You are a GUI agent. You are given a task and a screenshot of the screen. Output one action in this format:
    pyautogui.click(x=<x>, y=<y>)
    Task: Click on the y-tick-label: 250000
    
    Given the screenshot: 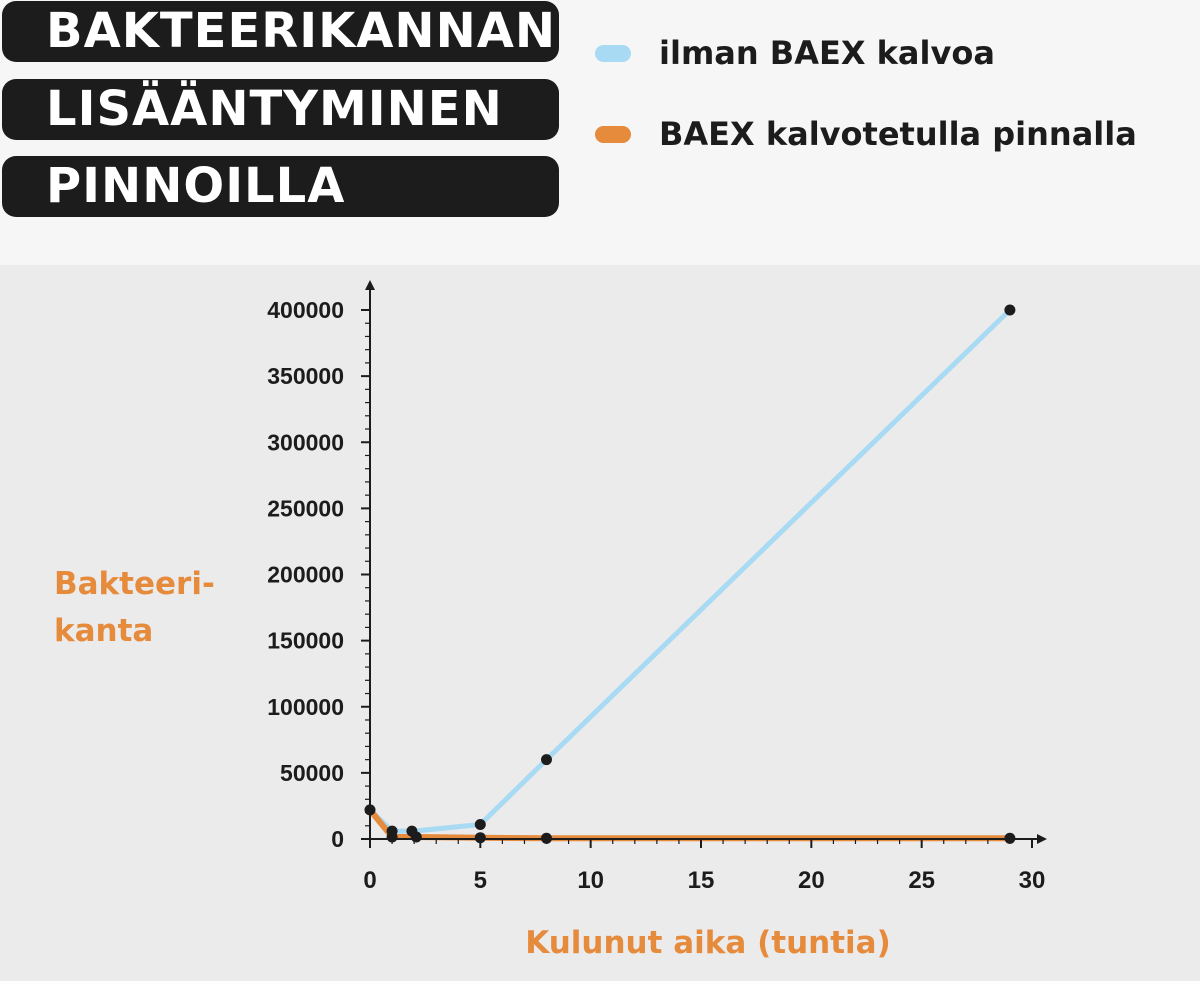 What is the action you would take?
    pyautogui.click(x=305, y=508)
    